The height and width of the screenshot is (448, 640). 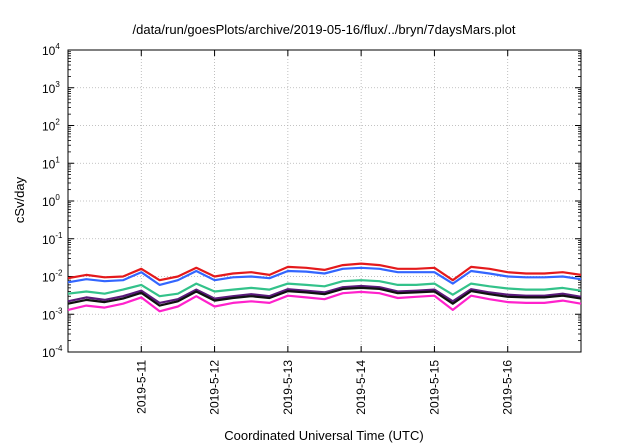 I want to click on y-tick-exponent: 1, so click(x=57, y=159).